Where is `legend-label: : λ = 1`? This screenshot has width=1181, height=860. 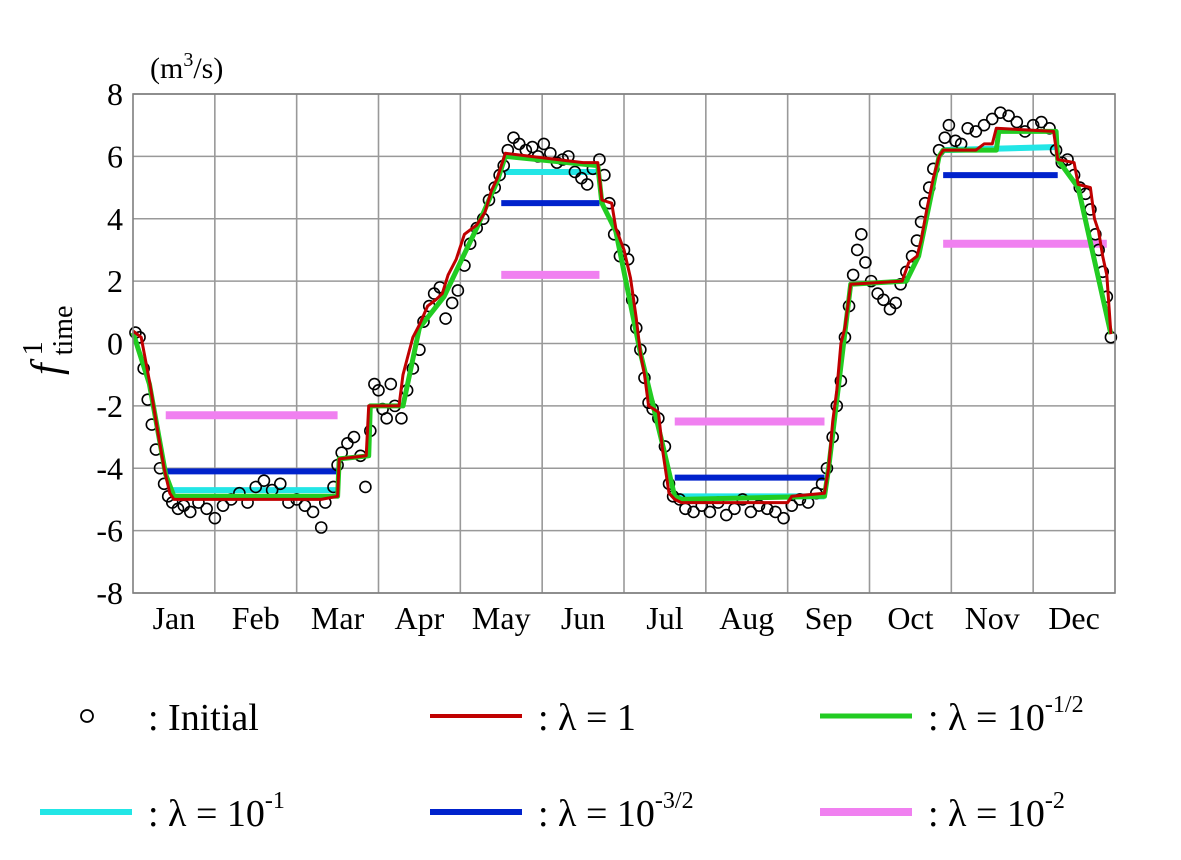 legend-label: : λ = 1 is located at coordinates (587, 718).